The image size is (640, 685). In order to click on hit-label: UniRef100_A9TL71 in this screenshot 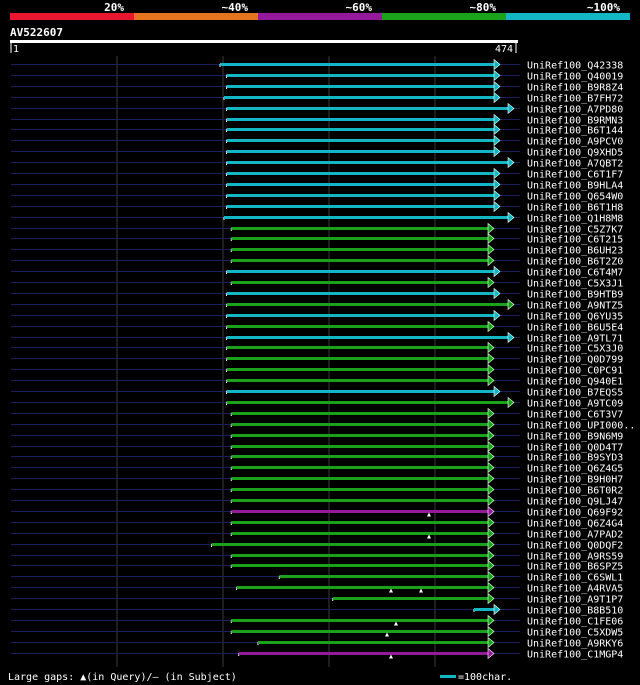, I will do `click(575, 339)`.